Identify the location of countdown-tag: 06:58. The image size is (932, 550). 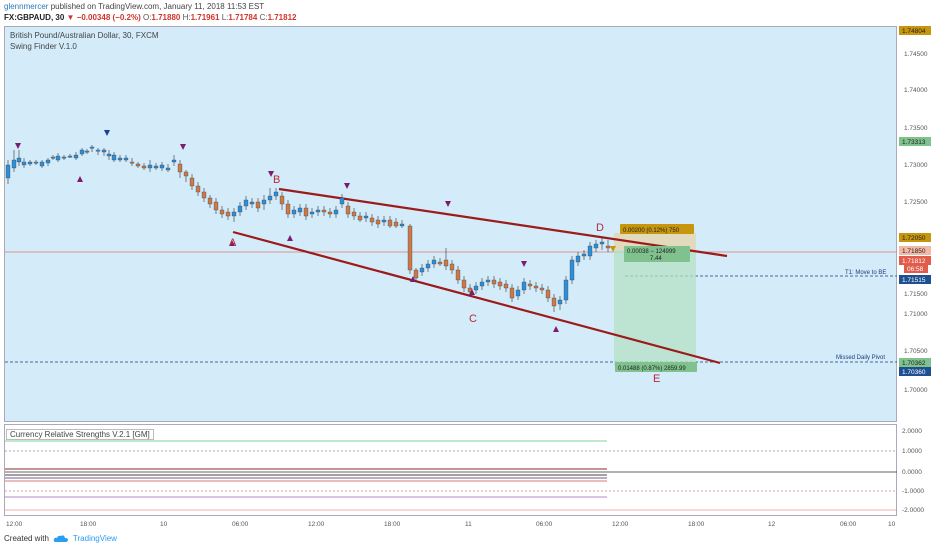
(915, 269).